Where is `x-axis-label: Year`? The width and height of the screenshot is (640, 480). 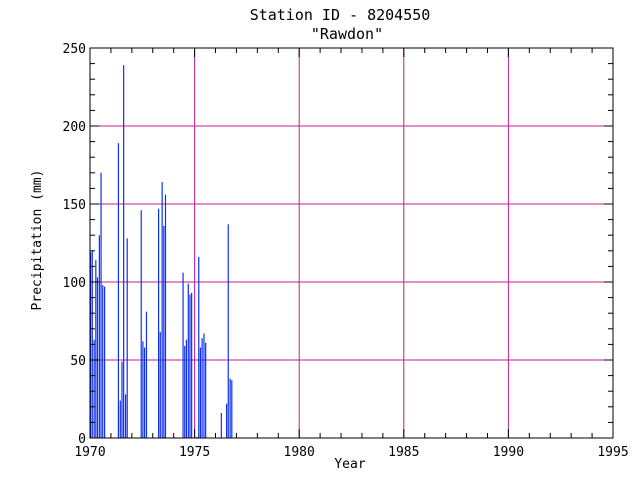
x-axis-label: Year is located at coordinates (349, 464).